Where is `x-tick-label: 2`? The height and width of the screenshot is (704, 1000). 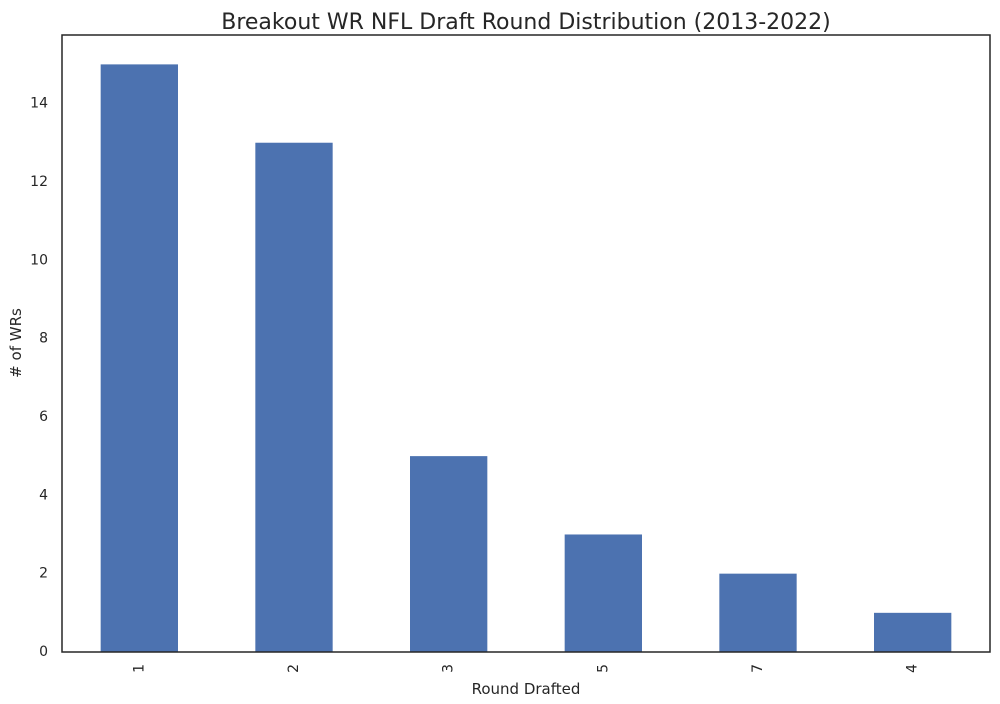
x-tick-label: 2 is located at coordinates (294, 668).